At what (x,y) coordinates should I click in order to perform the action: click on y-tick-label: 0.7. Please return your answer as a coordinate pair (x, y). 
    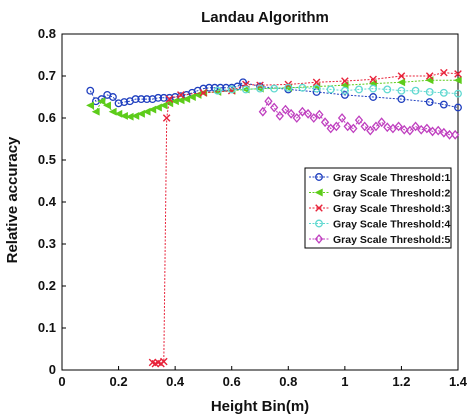
    Looking at the image, I should click on (47, 75).